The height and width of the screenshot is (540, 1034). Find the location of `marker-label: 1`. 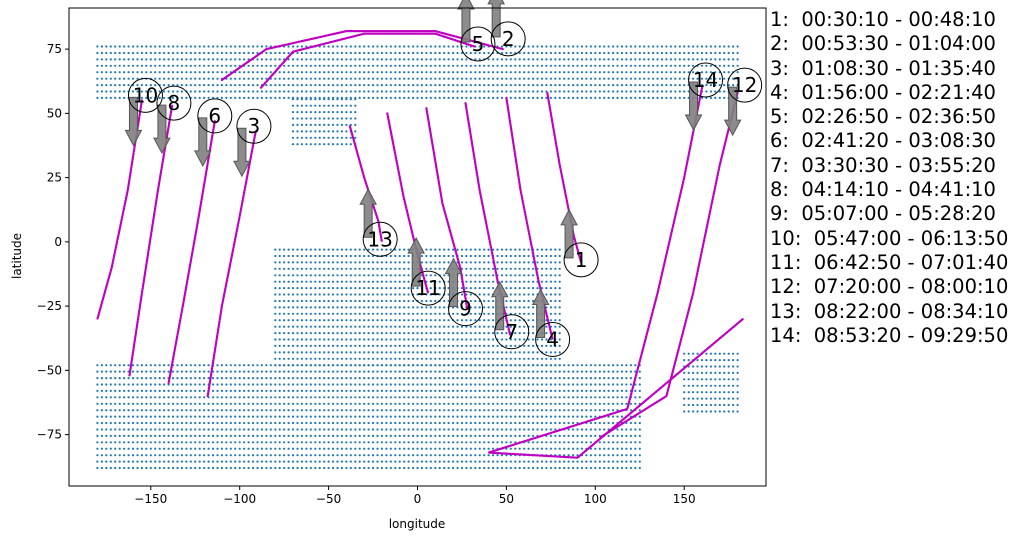

marker-label: 1 is located at coordinates (581, 260).